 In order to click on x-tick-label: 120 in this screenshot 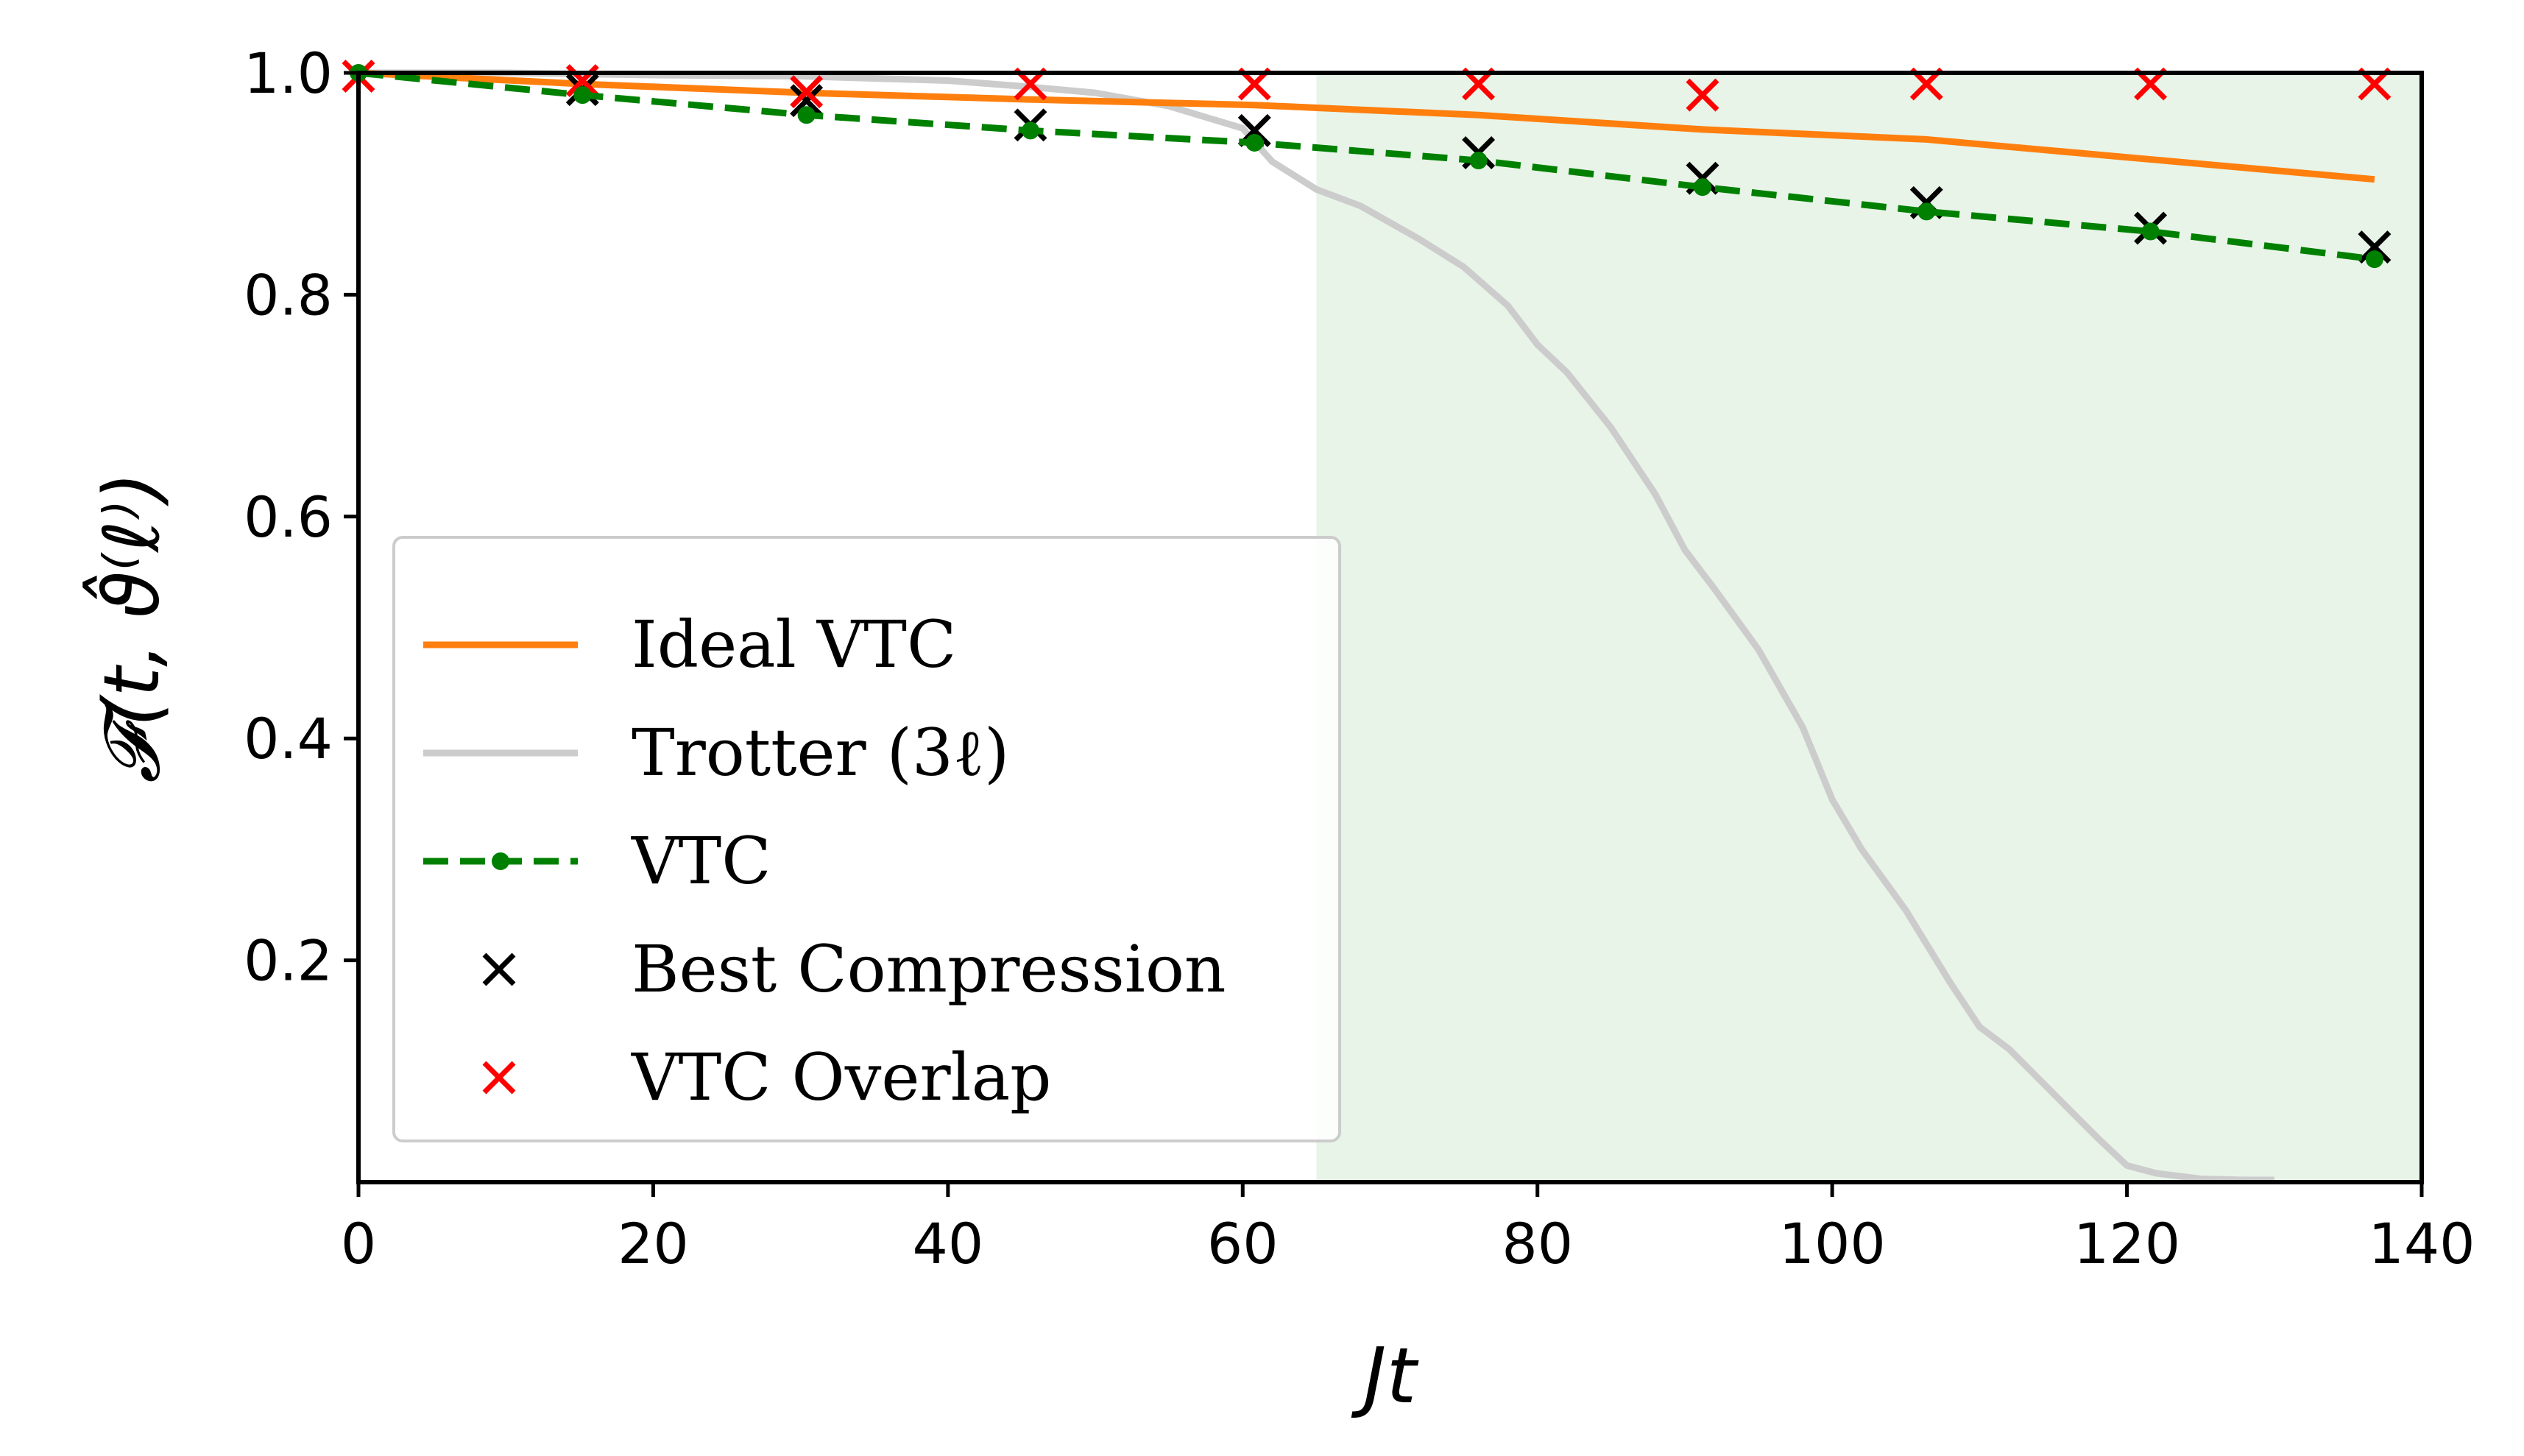, I will do `click(2127, 1243)`.